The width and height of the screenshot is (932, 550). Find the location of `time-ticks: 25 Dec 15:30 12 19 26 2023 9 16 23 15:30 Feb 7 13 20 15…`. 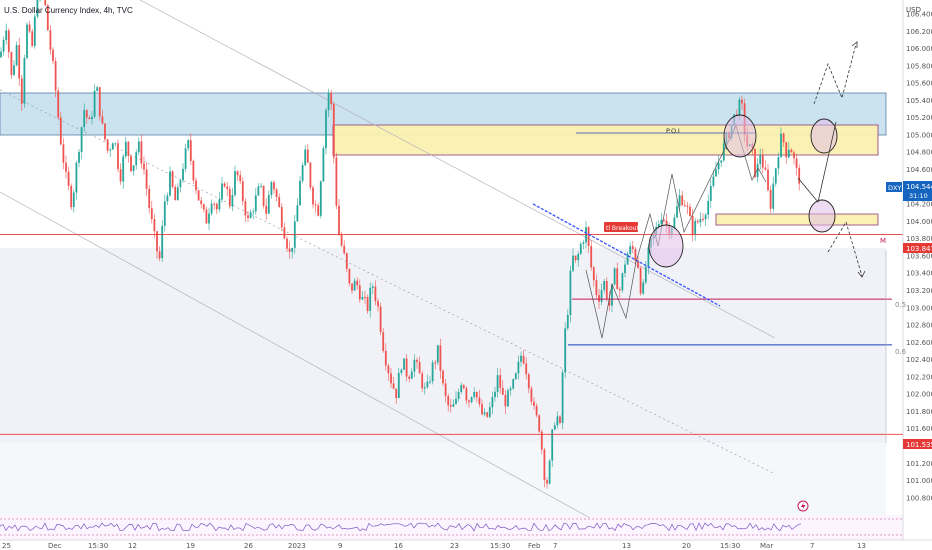

time-ticks: 25 Dec 15:30 12 19 26 2023 9 16 23 15:30 Feb 7 13 20 15… is located at coordinates (434, 546).